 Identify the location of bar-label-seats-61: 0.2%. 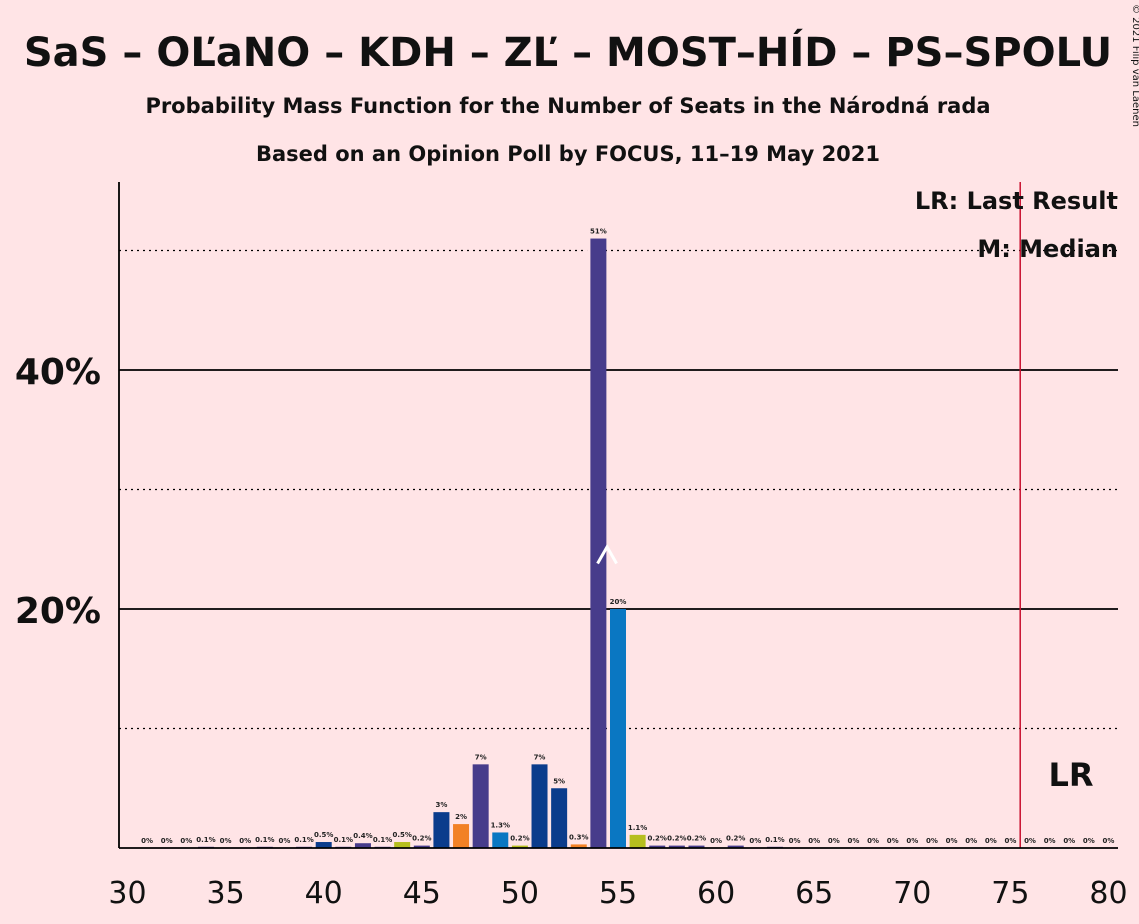
(735, 839).